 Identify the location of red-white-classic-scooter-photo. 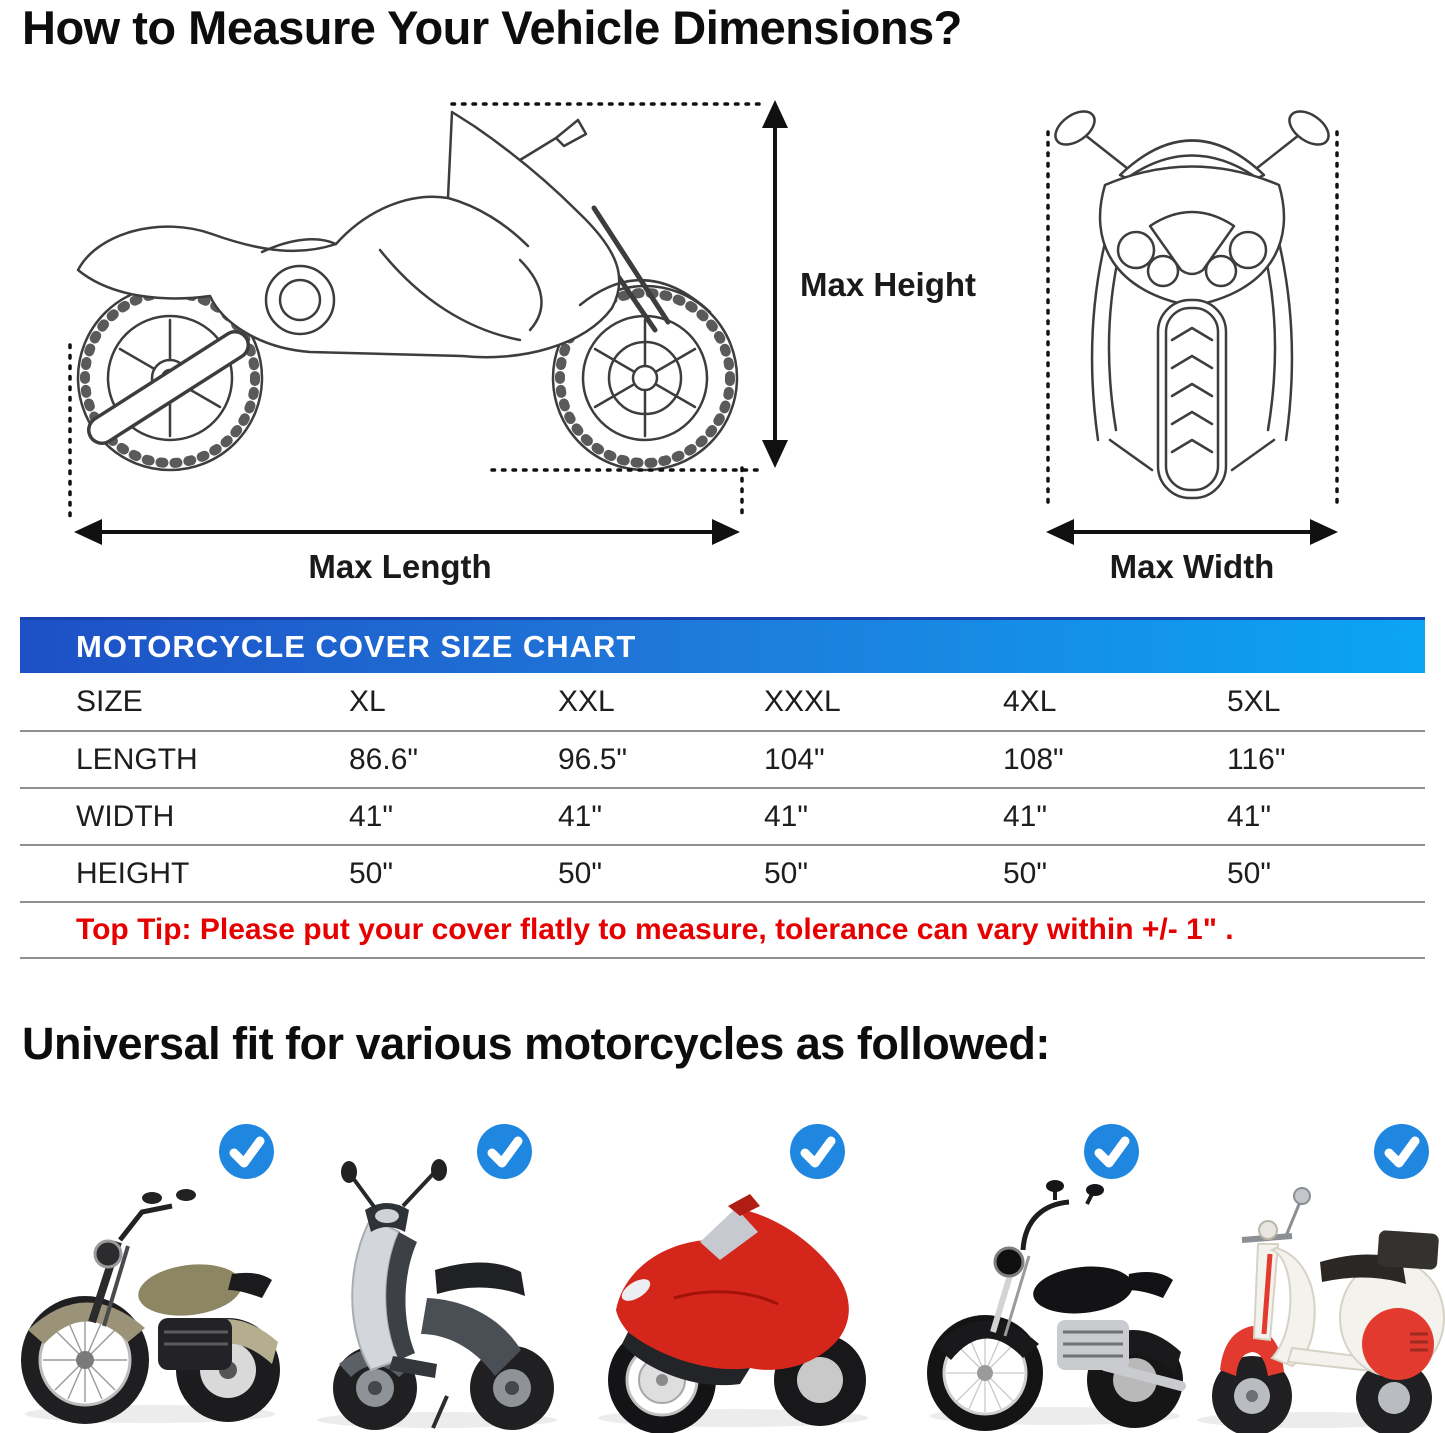
(1321, 1310).